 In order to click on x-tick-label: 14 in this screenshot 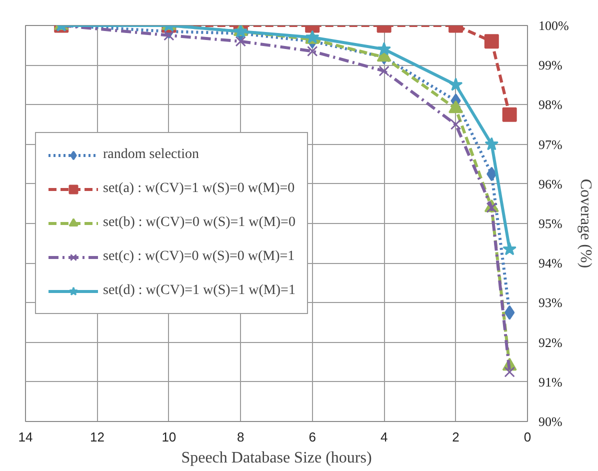, I will do `click(25, 437)`.